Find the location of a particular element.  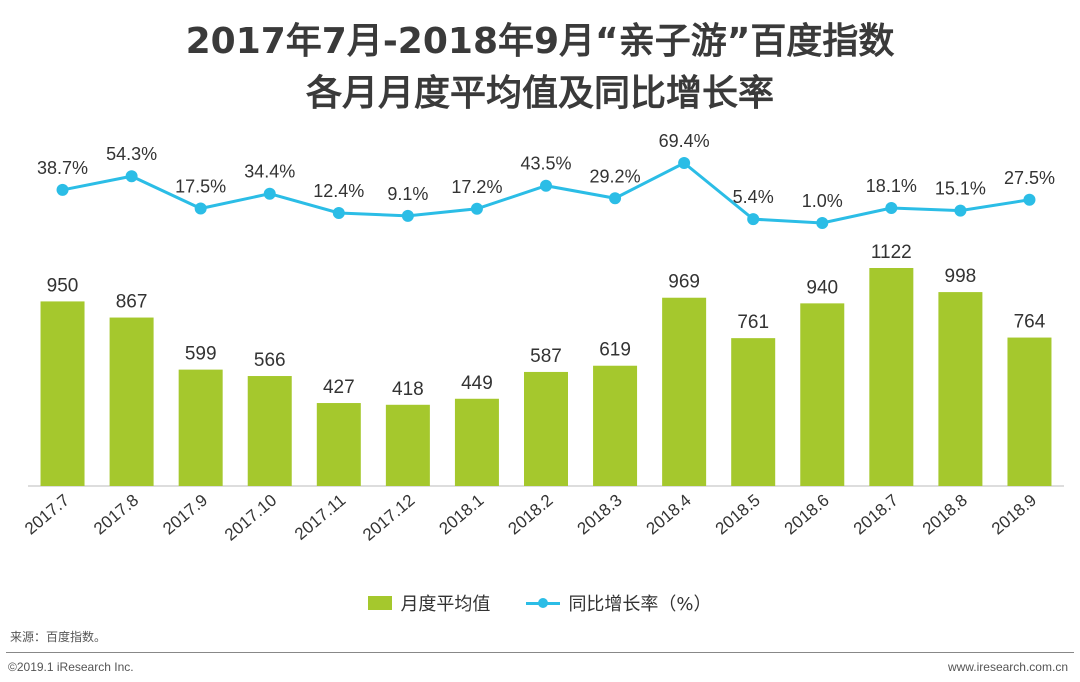

growth-value-label: 1.0% is located at coordinates (822, 201).